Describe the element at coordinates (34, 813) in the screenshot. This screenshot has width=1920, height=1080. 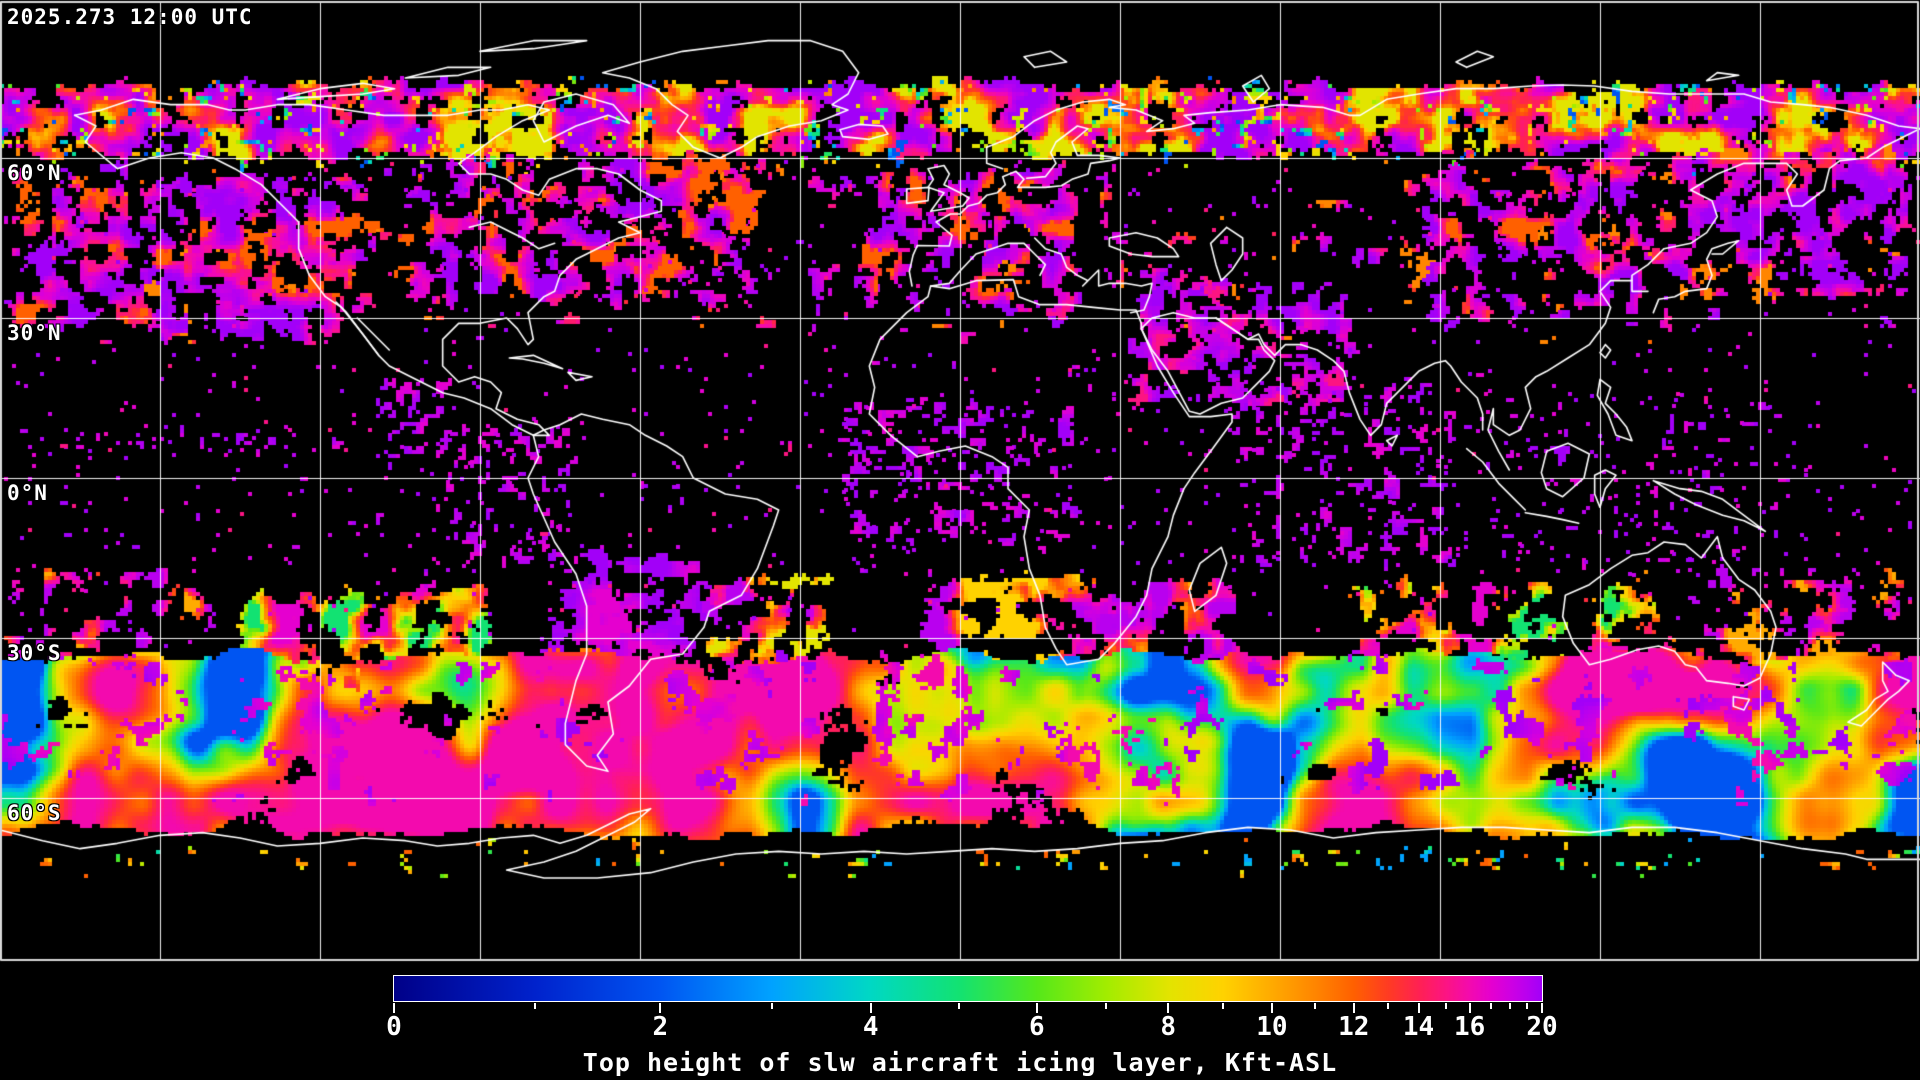
I see `lat-label: 60°S` at that location.